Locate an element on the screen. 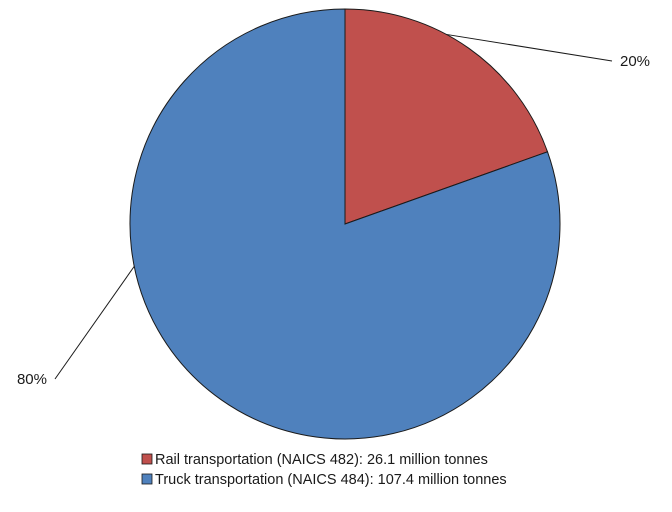 This screenshot has height=512, width=672. legend-swatch-truck is located at coordinates (147, 479).